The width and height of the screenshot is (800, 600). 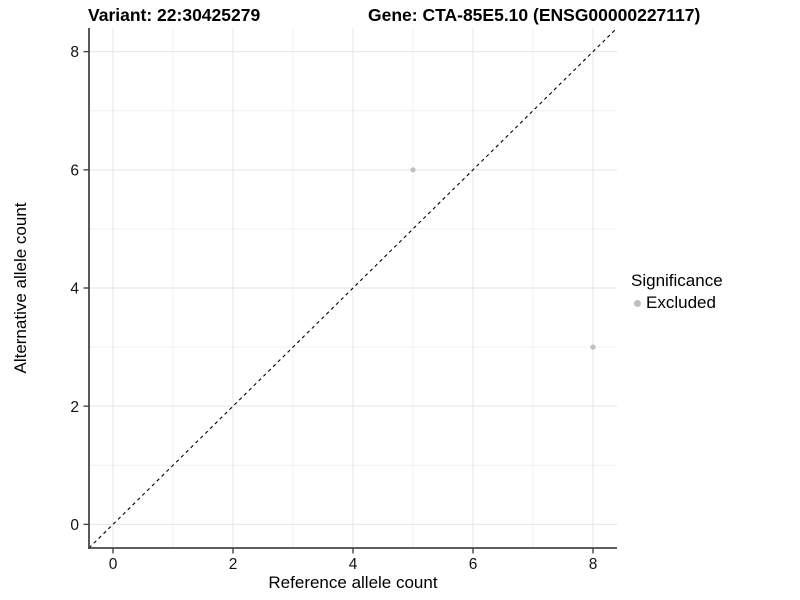 I want to click on legend-item-label: Excluded, so click(x=681, y=302).